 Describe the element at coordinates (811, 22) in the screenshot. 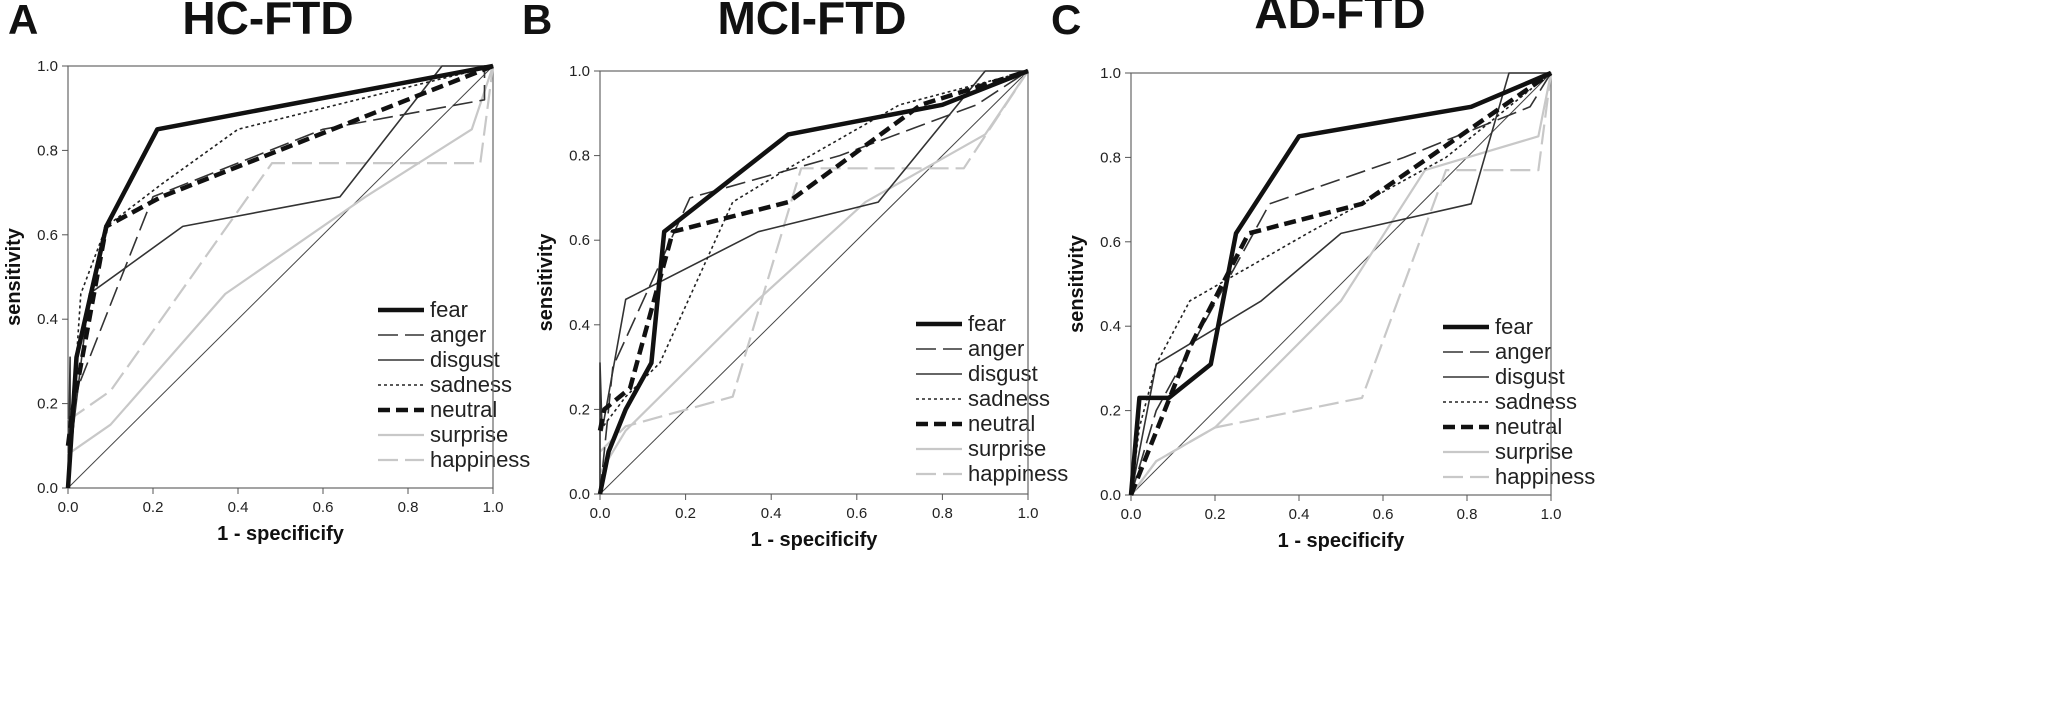

I see `panel-title: MCI-FTD` at that location.